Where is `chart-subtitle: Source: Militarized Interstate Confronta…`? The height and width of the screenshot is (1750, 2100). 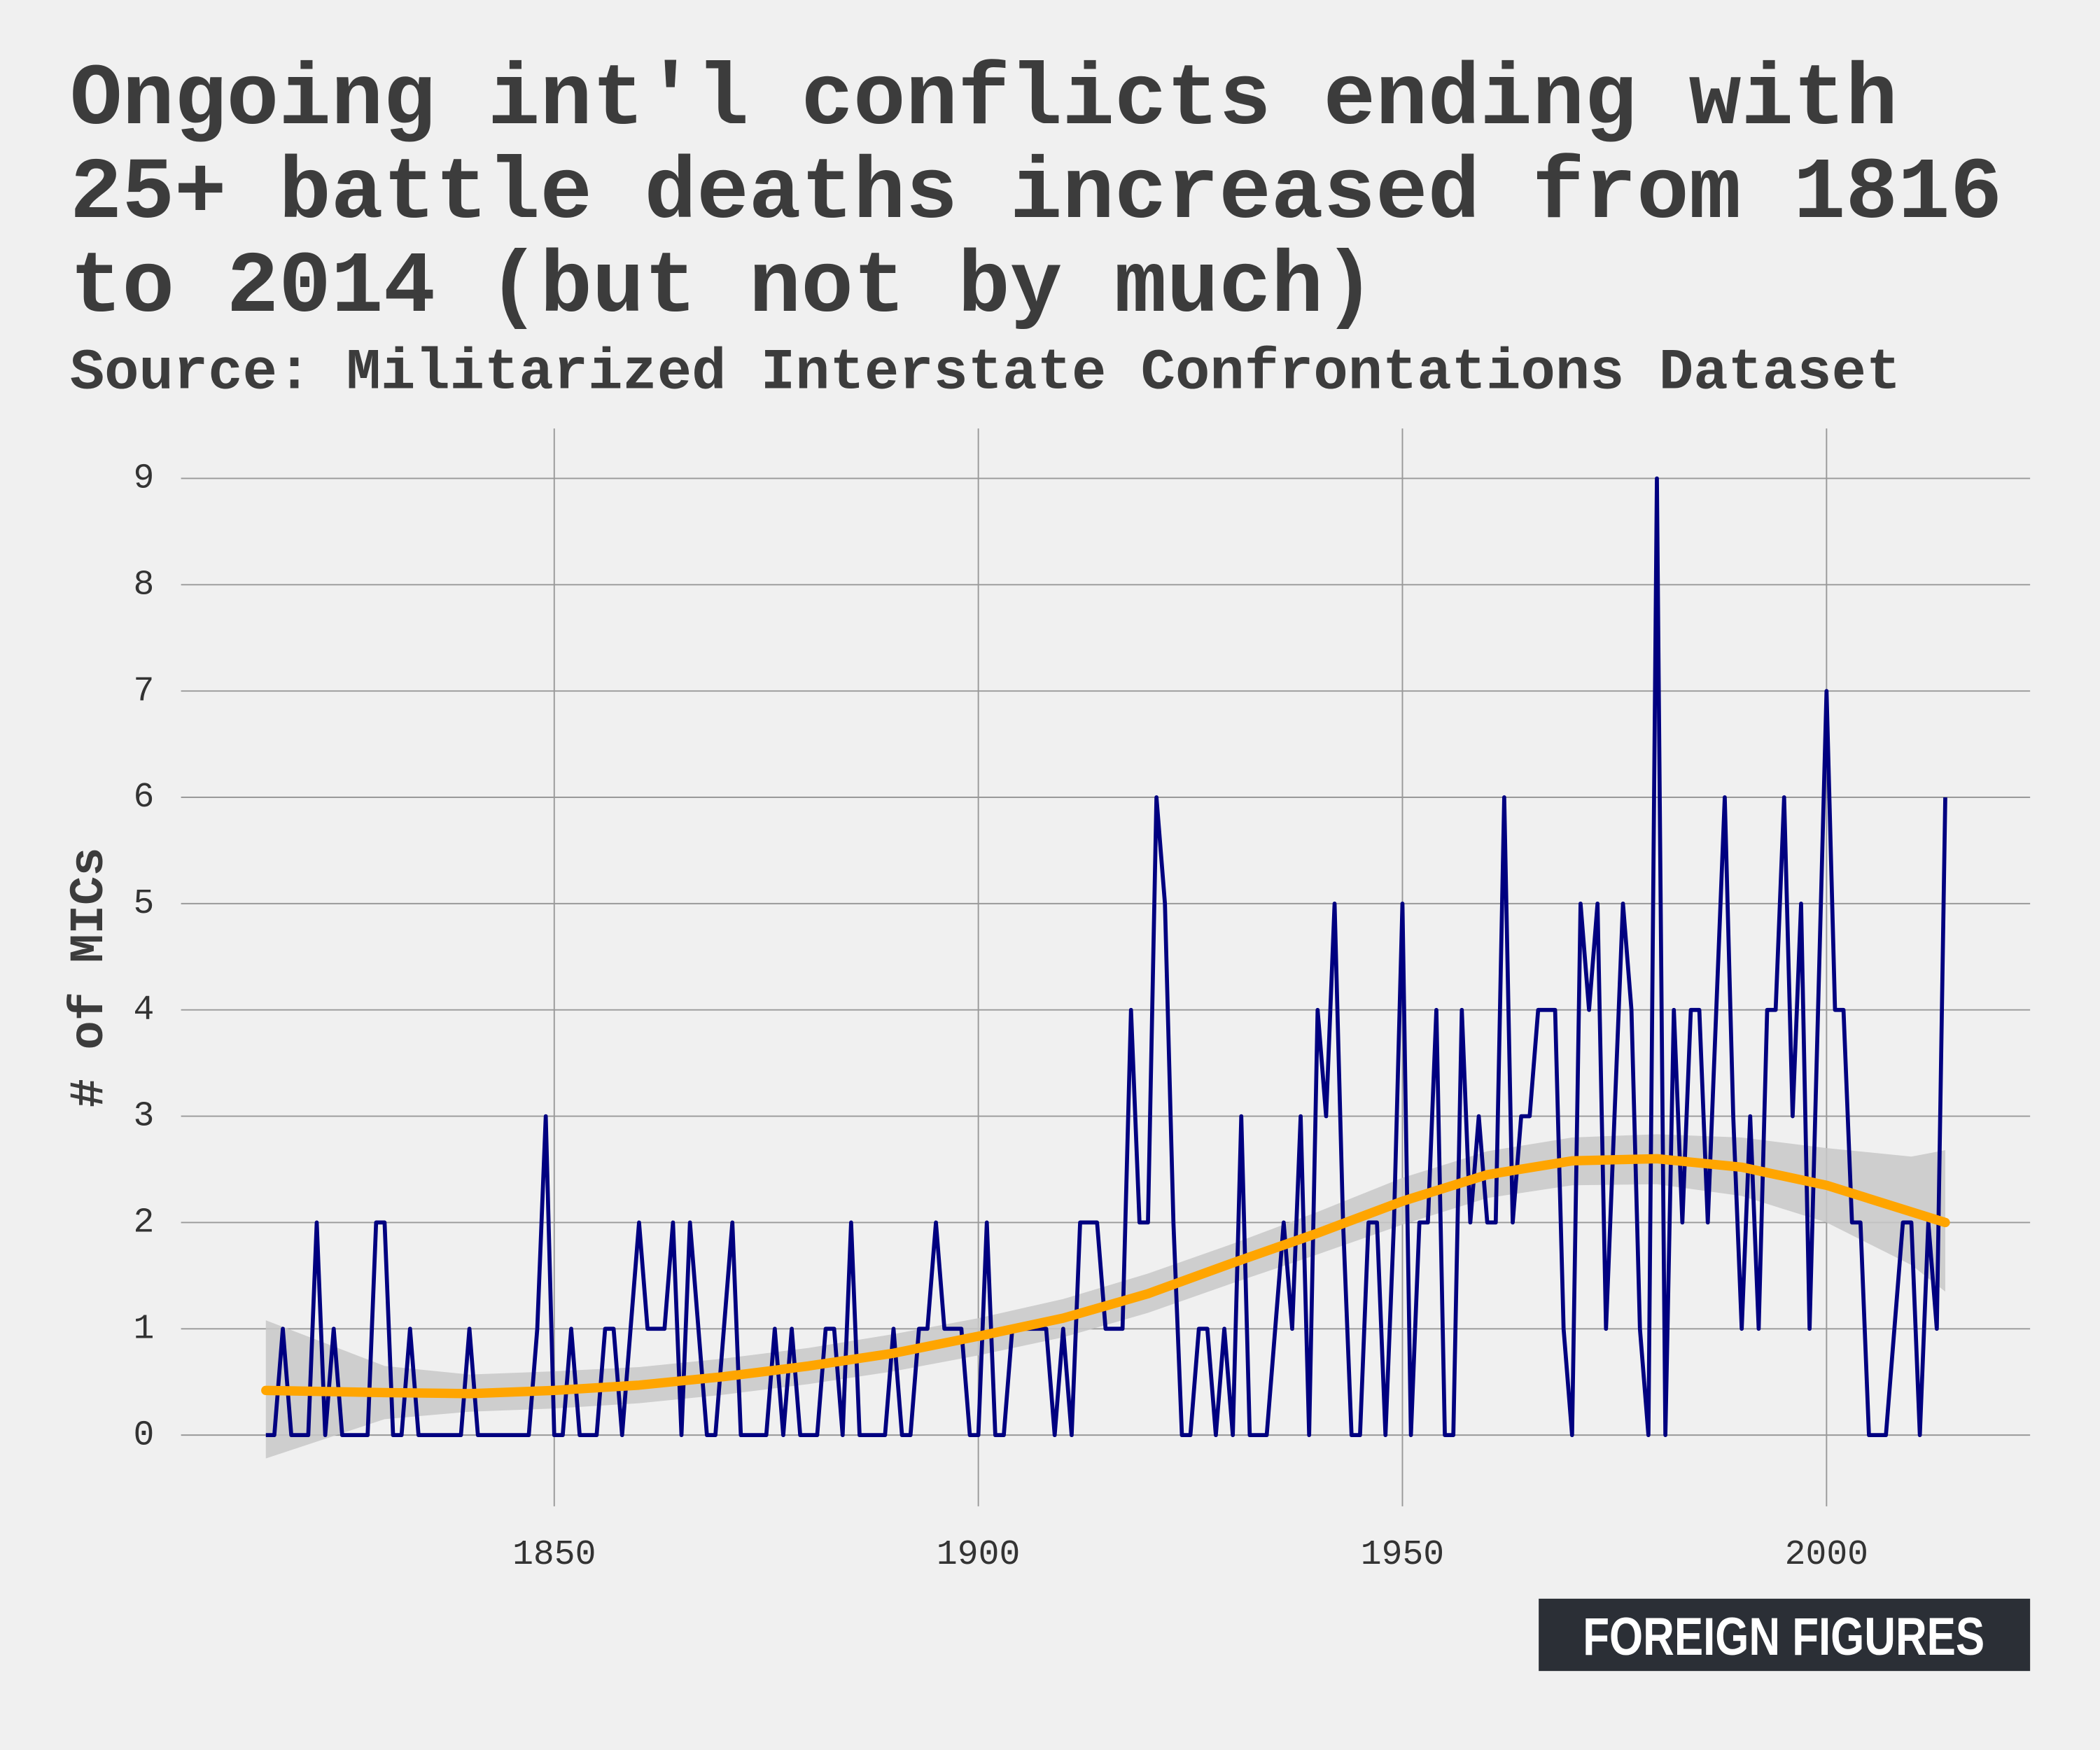
chart-subtitle: Source: Militarized Interstate Confronta… is located at coordinates (985, 373).